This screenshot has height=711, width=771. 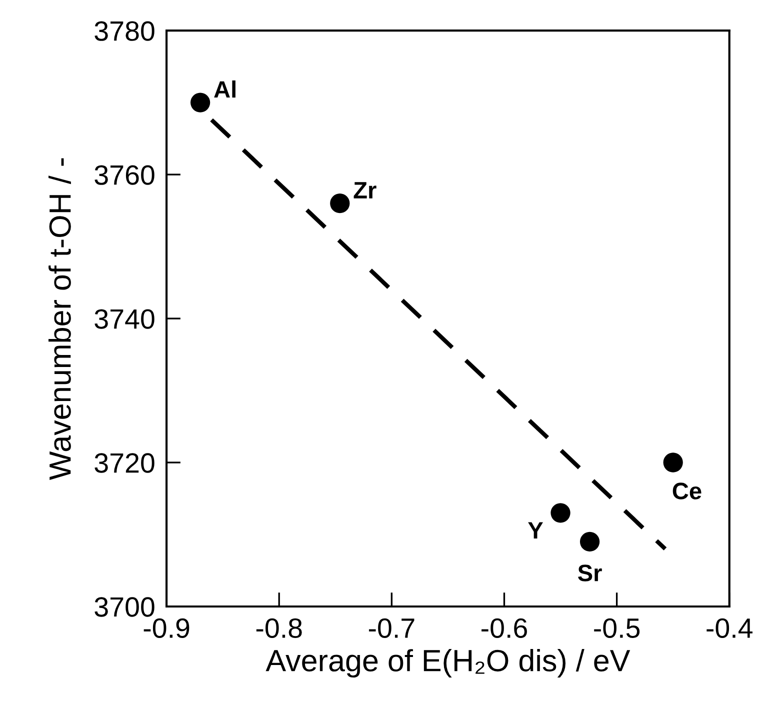 I want to click on y-tick-label: 3760, so click(x=124, y=175).